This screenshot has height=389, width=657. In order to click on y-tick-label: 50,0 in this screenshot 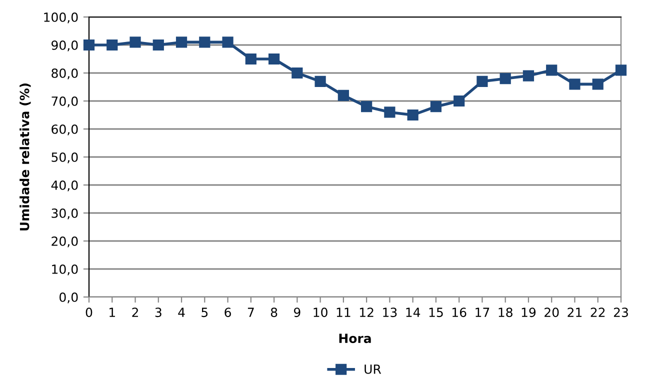, I will do `click(65, 158)`.